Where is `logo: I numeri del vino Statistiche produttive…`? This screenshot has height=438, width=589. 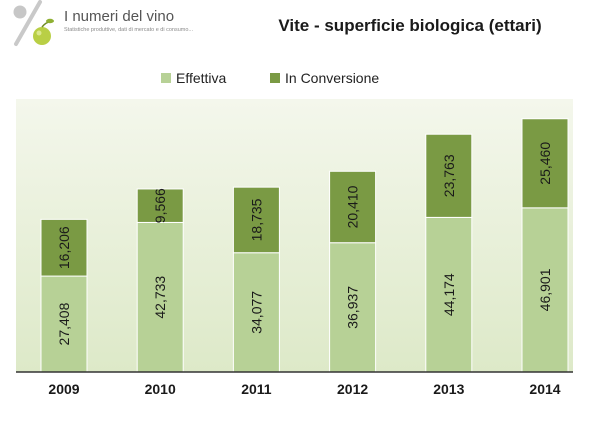 logo: I numeri del vino Statistiche produttive… is located at coordinates (100, 26).